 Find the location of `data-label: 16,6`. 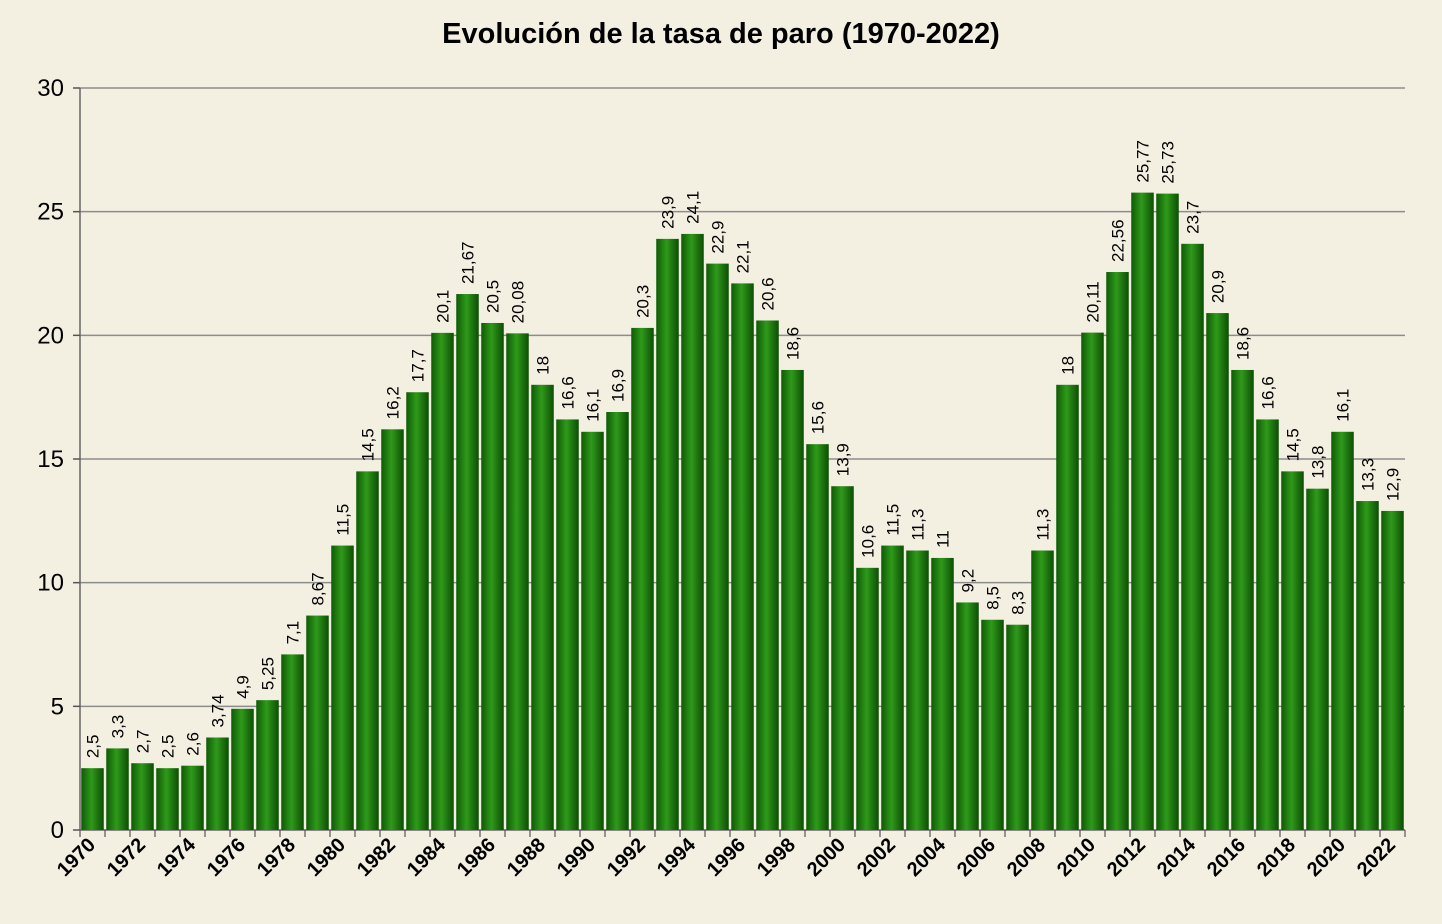

data-label: 16,6 is located at coordinates (568, 392).